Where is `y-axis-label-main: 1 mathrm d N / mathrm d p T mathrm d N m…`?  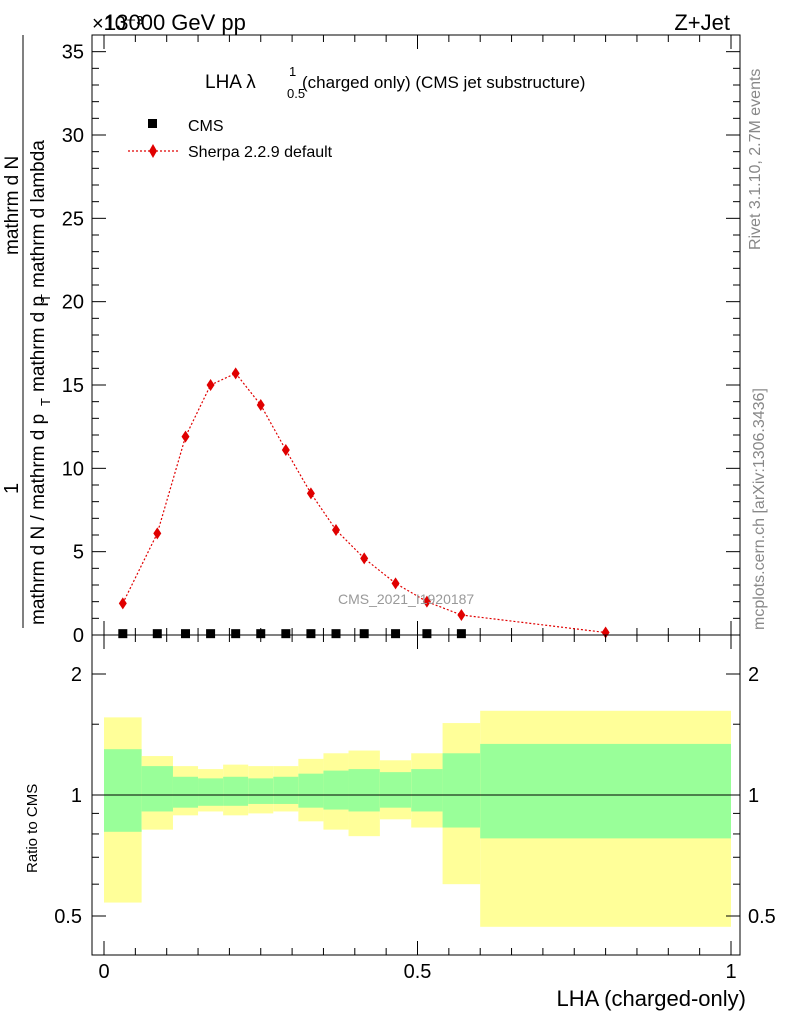
y-axis-label-main: 1 mathrm d N / mathrm d p T mathrm d N m… is located at coordinates (27, 331).